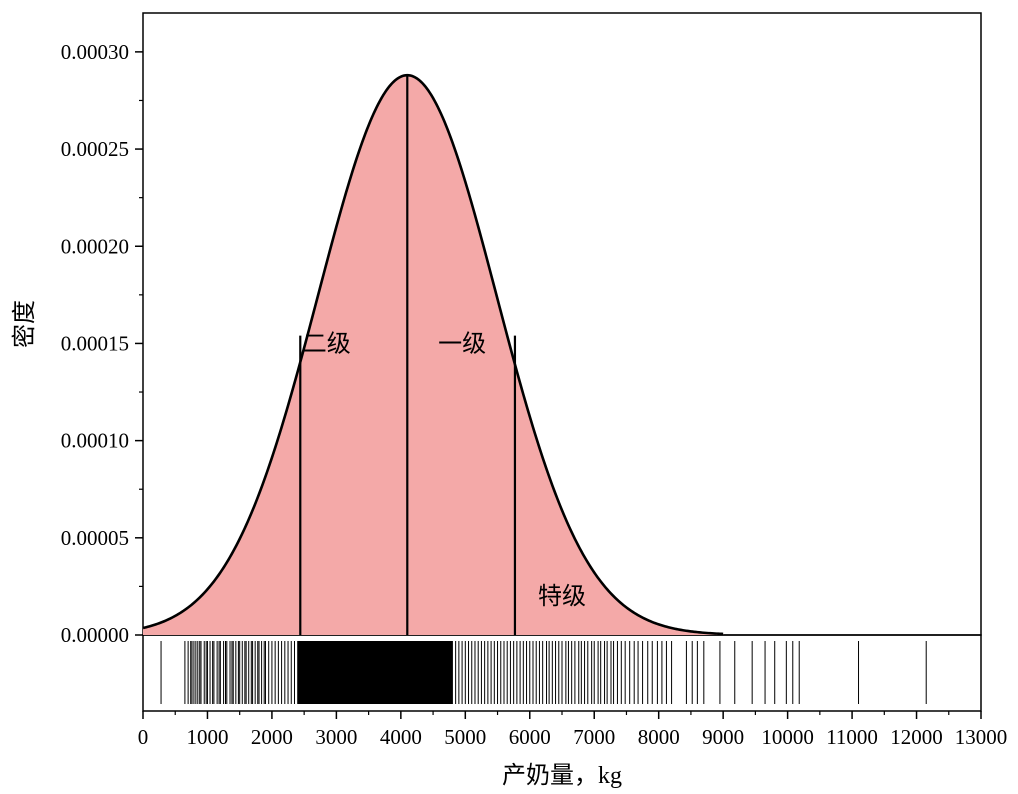  I want to click on x-tick-label: 5000, so click(465, 737).